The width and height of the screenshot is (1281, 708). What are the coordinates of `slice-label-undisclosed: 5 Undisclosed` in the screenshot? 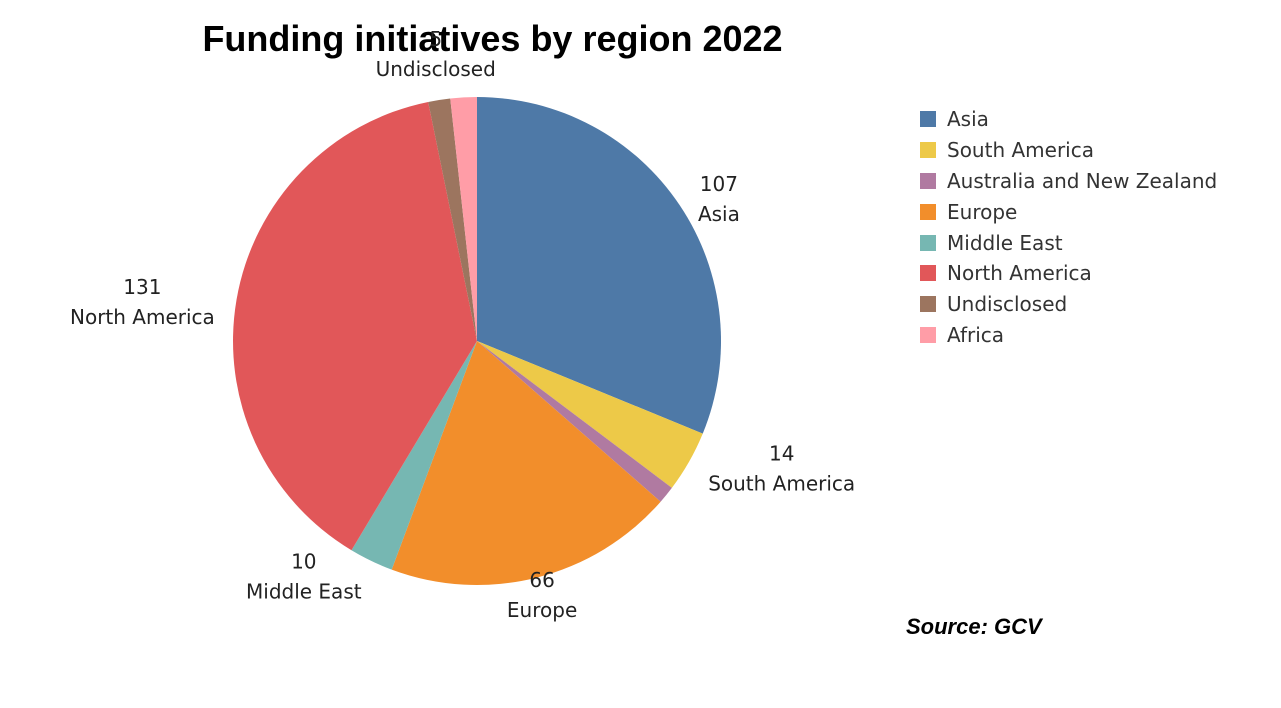 It's located at (436, 54).